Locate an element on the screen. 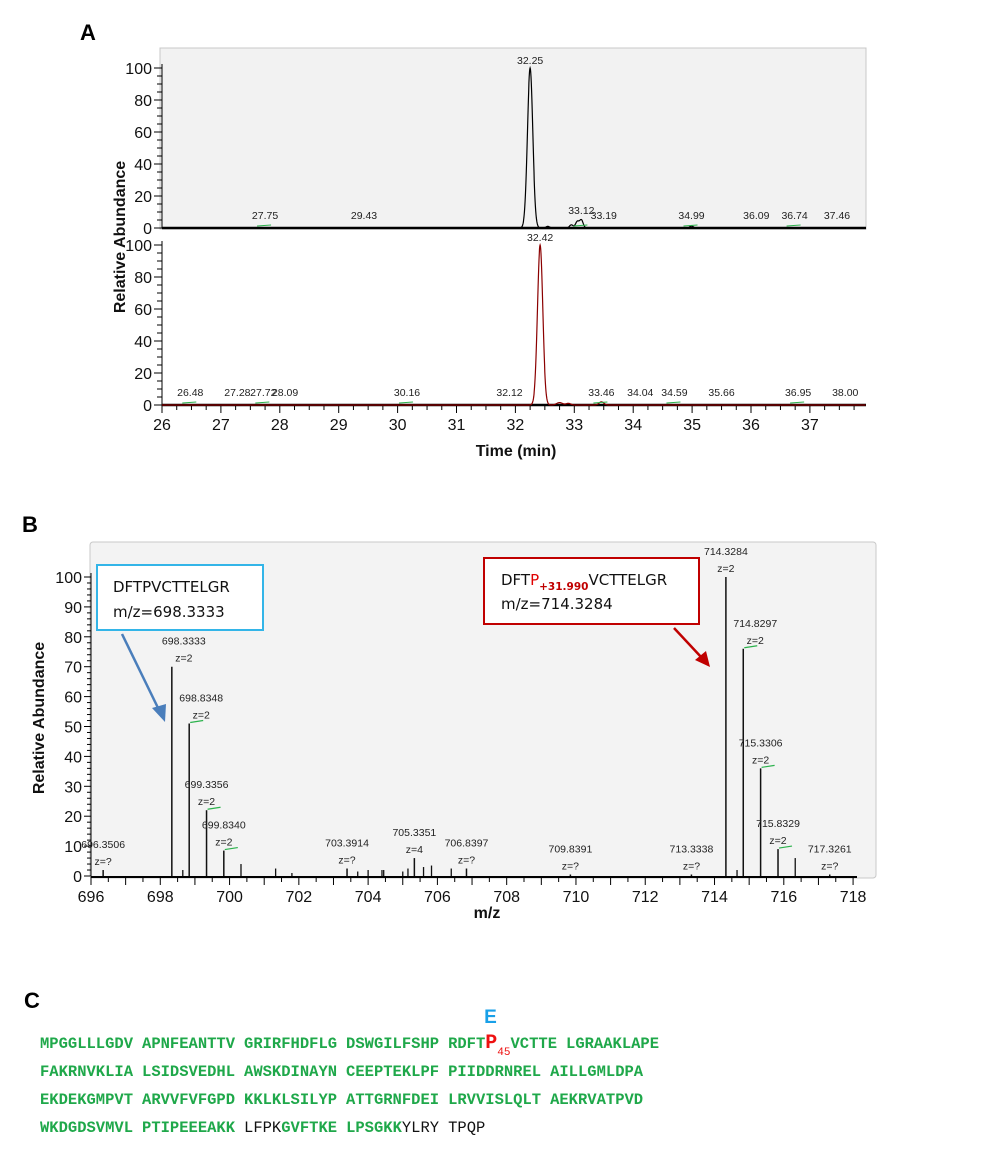 The image size is (1000, 1171). y-axis-title-b: Relative Abundance is located at coordinates (39, 718).